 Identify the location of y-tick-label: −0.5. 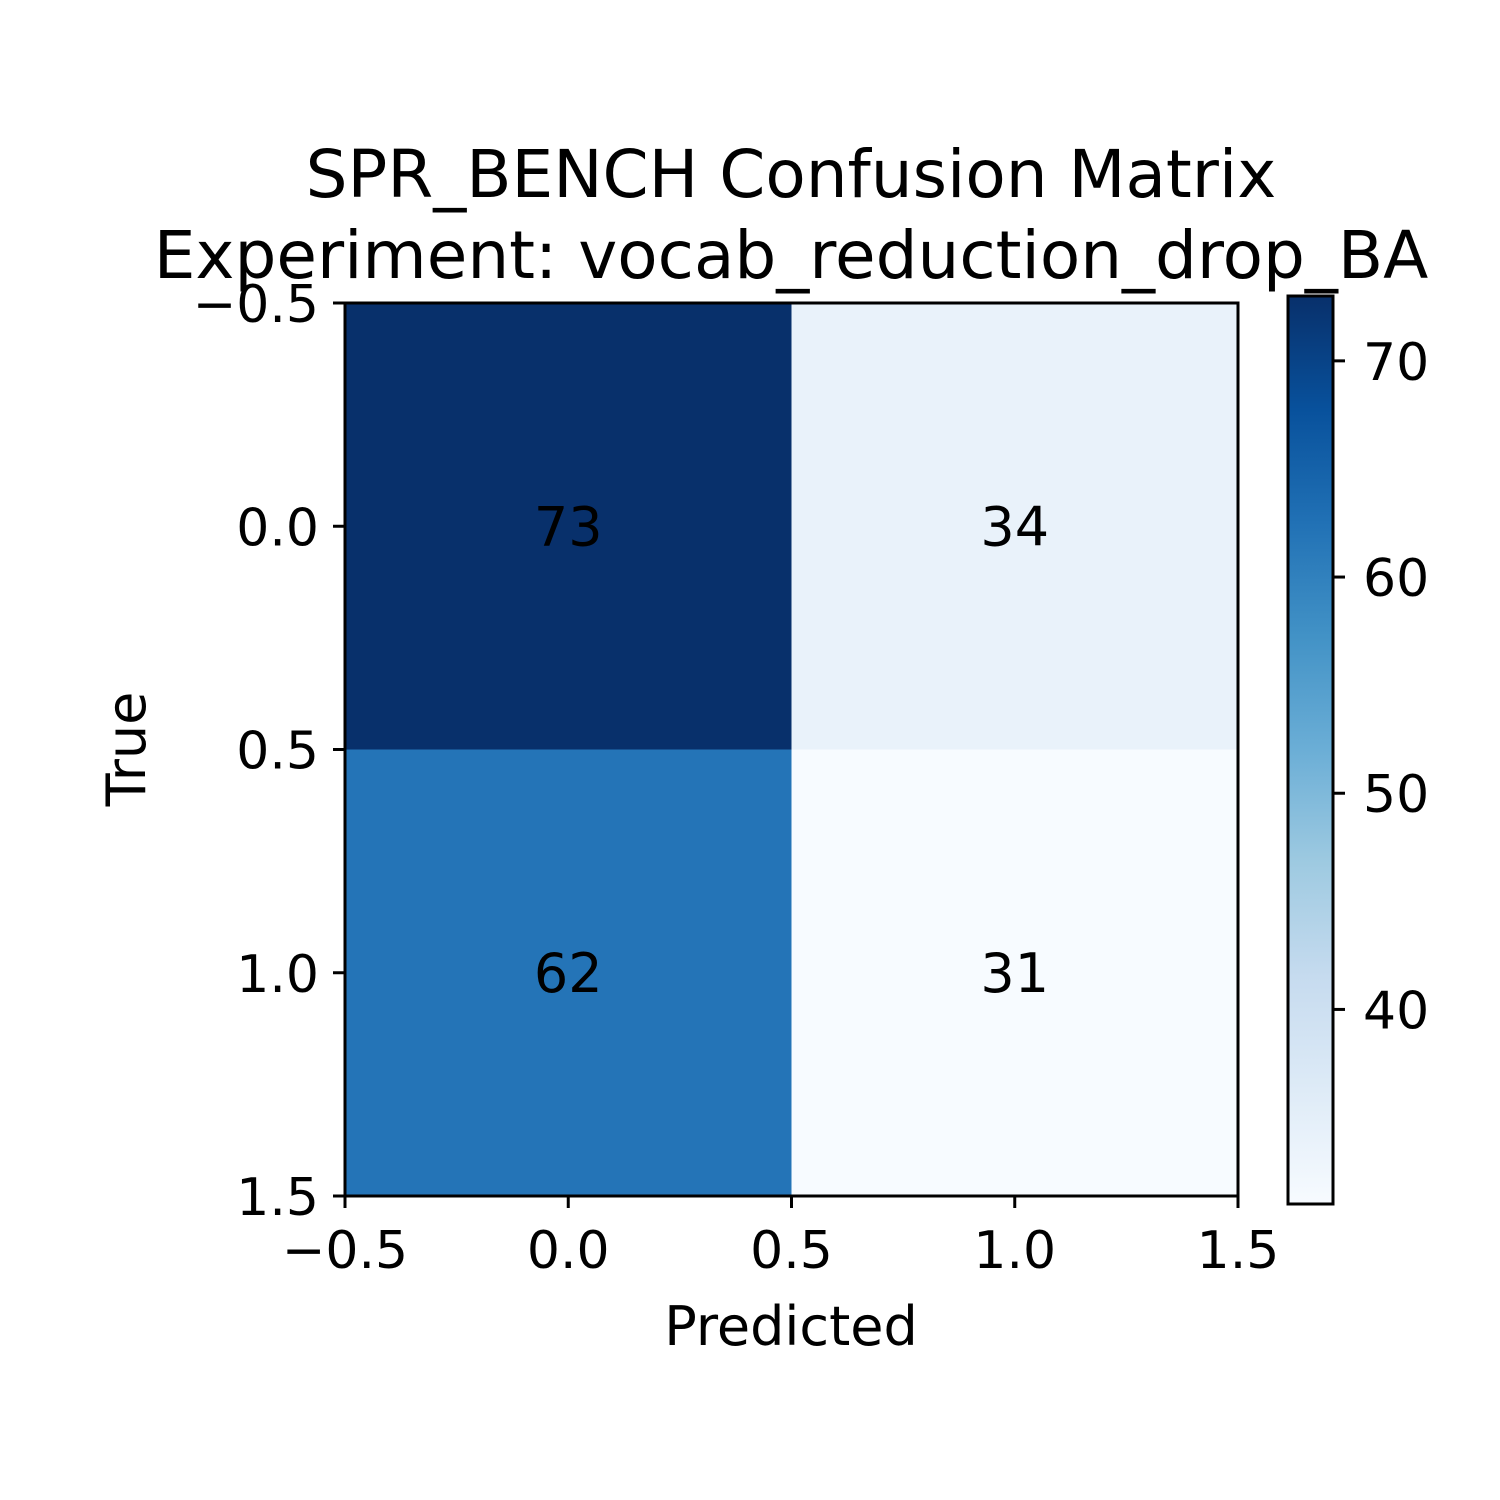
(256, 305).